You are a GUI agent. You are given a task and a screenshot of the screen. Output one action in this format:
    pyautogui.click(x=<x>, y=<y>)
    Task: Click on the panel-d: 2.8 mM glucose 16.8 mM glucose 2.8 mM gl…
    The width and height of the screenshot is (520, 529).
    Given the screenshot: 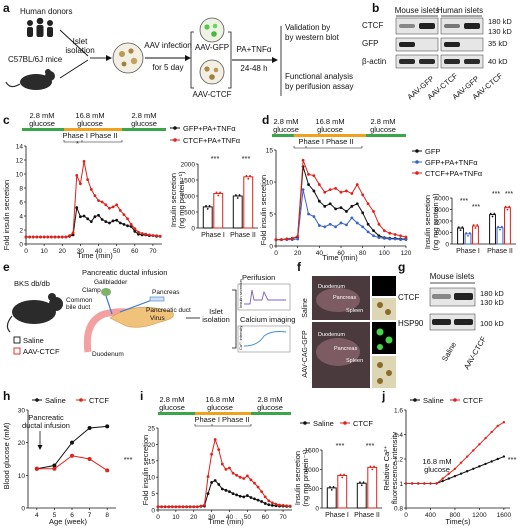 What is the action you would take?
    pyautogui.click(x=387, y=189)
    